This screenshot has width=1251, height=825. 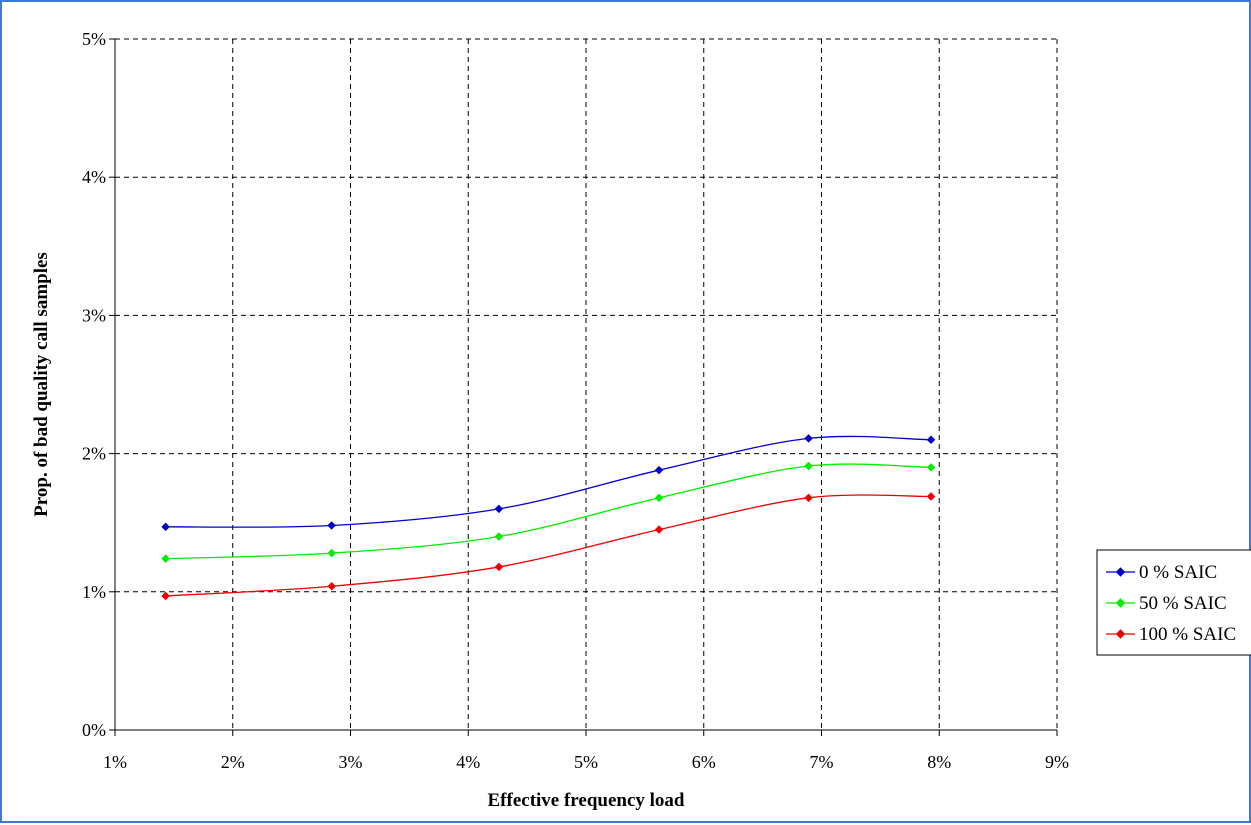 What do you see at coordinates (468, 762) in the screenshot?
I see `x-tick-label: 4%` at bounding box center [468, 762].